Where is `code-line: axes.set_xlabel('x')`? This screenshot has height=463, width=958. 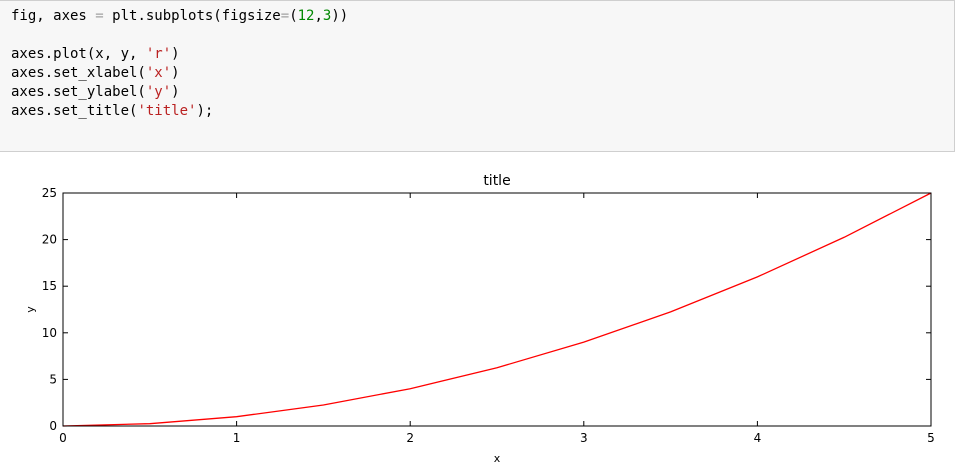
code-line: axes.set_xlabel('x') is located at coordinates (179, 73).